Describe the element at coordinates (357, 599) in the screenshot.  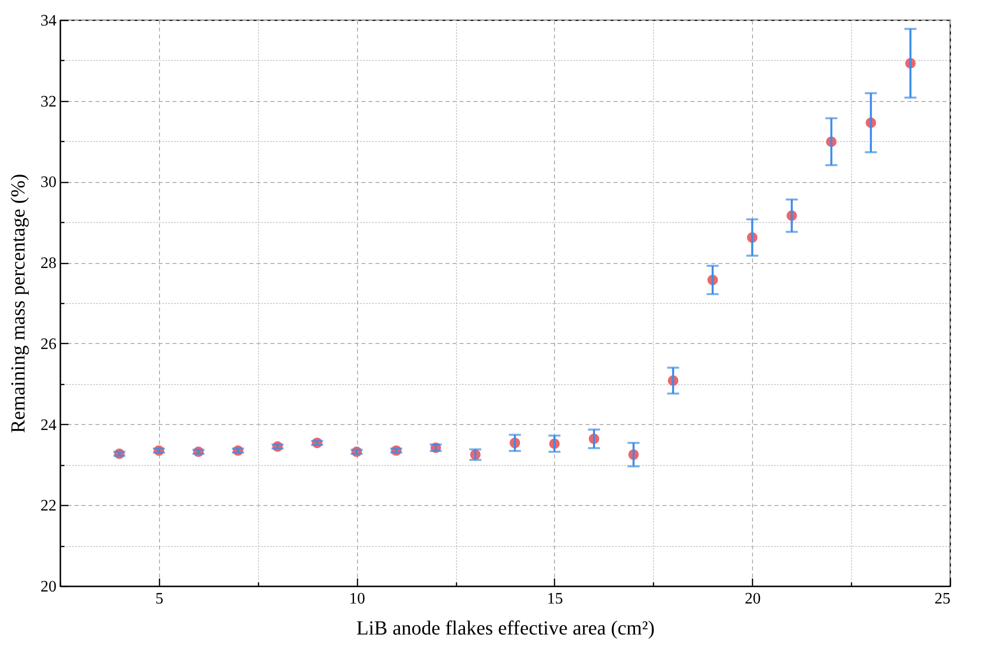
I see `x-tick-label: 10` at that location.